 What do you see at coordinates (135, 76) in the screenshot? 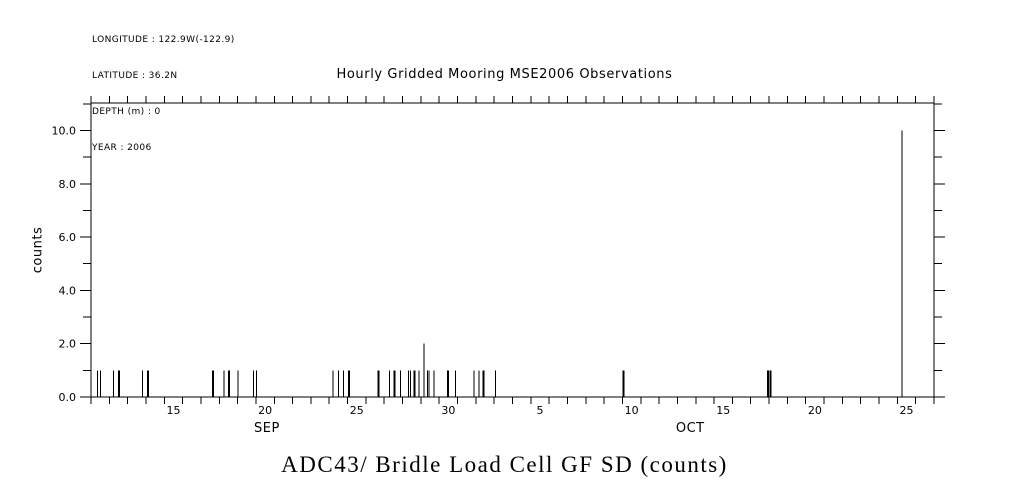
I see `header-latitude: LATITUDE : 36.2N` at bounding box center [135, 76].